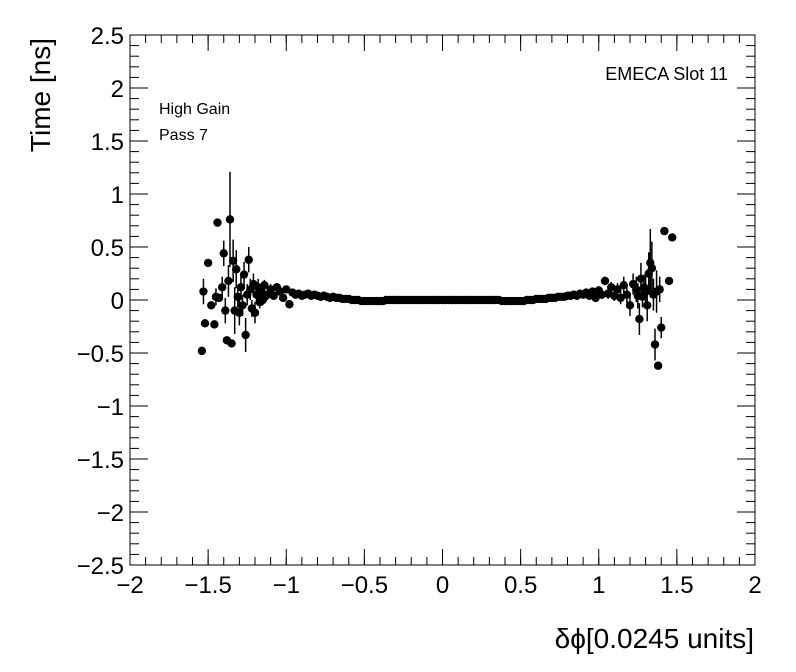  Describe the element at coordinates (520, 585) in the screenshot. I see `x-tick-label: 0.5` at that location.